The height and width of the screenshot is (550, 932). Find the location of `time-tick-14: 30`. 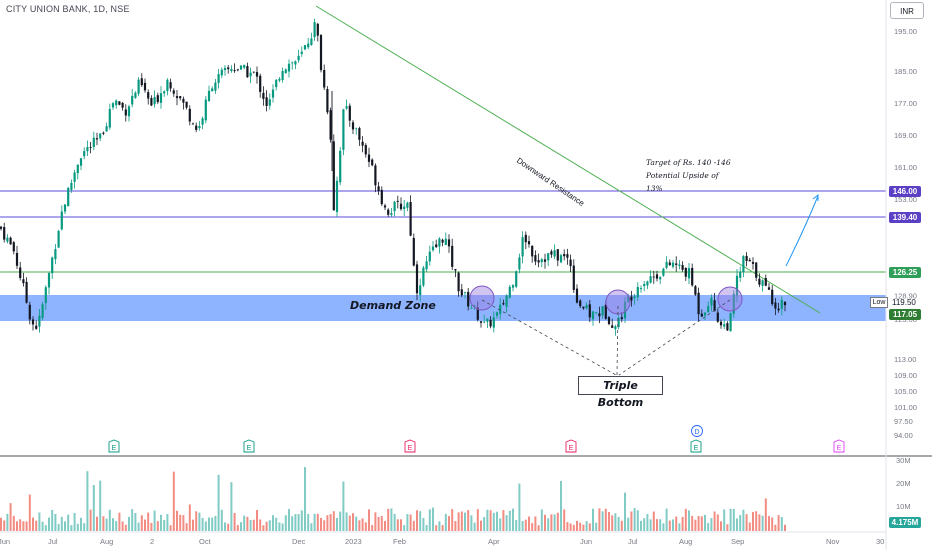

time-tick-14: 30 is located at coordinates (880, 541).